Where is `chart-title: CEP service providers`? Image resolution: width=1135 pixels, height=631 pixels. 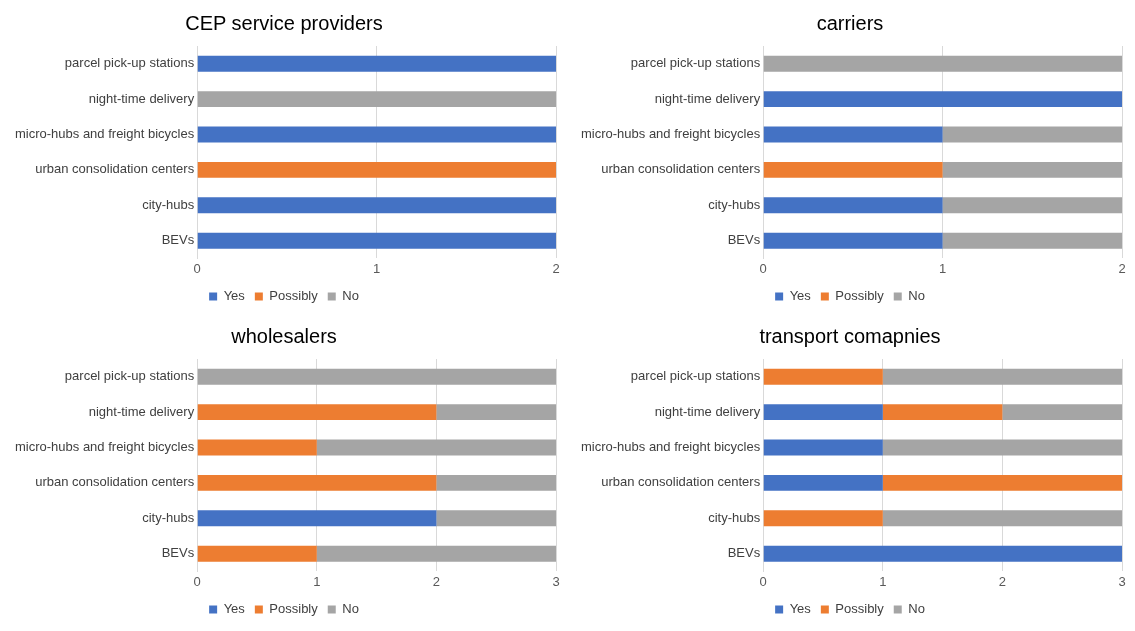 chart-title: CEP service providers is located at coordinates (284, 22).